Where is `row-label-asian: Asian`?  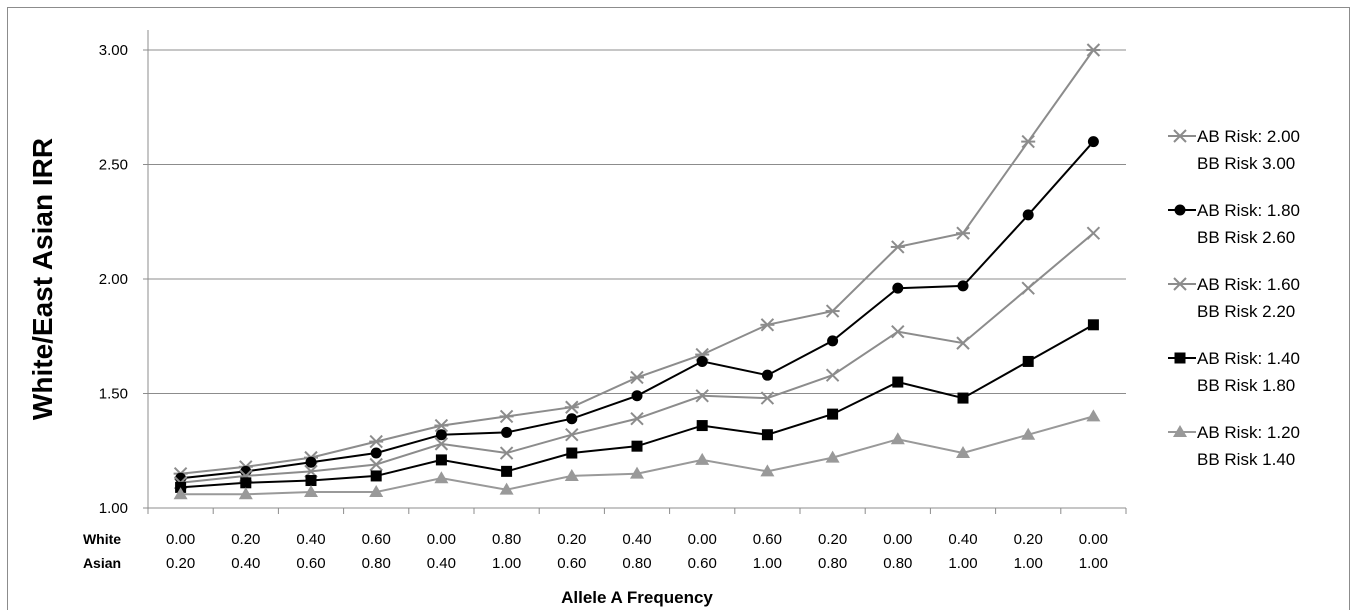 row-label-asian: Asian is located at coordinates (102, 563).